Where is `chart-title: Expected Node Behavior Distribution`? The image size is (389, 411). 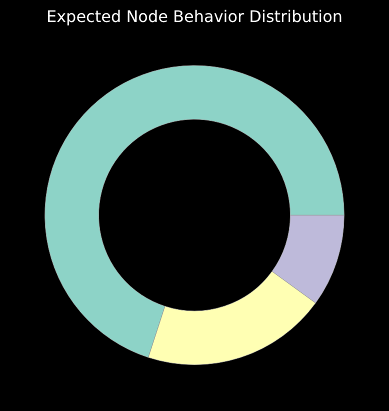
chart-title: Expected Node Behavior Distribution is located at coordinates (194, 16).